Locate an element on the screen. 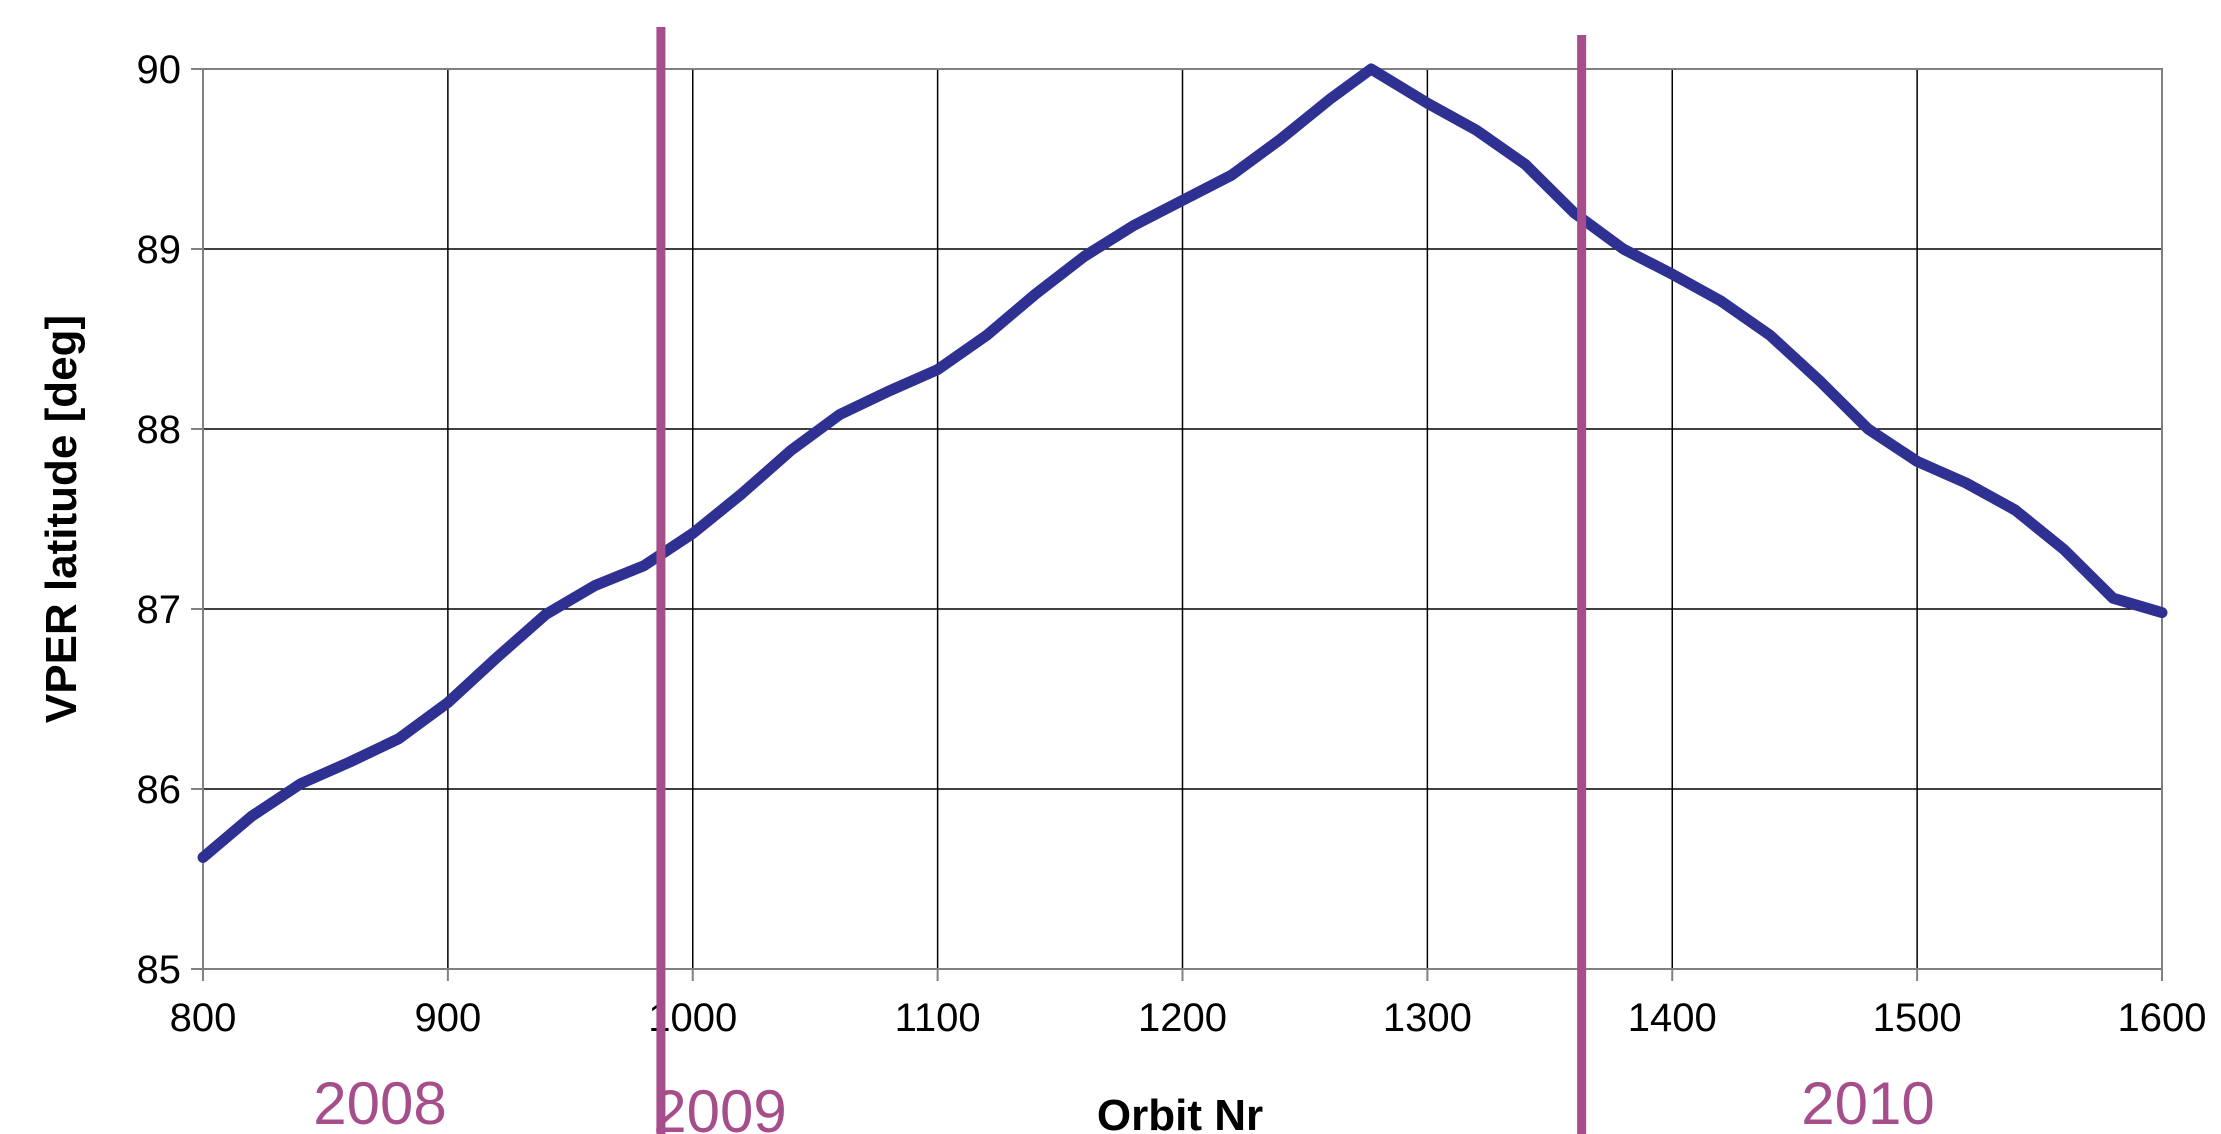  x-axis-title: Orbit Nr is located at coordinates (1180, 1112).